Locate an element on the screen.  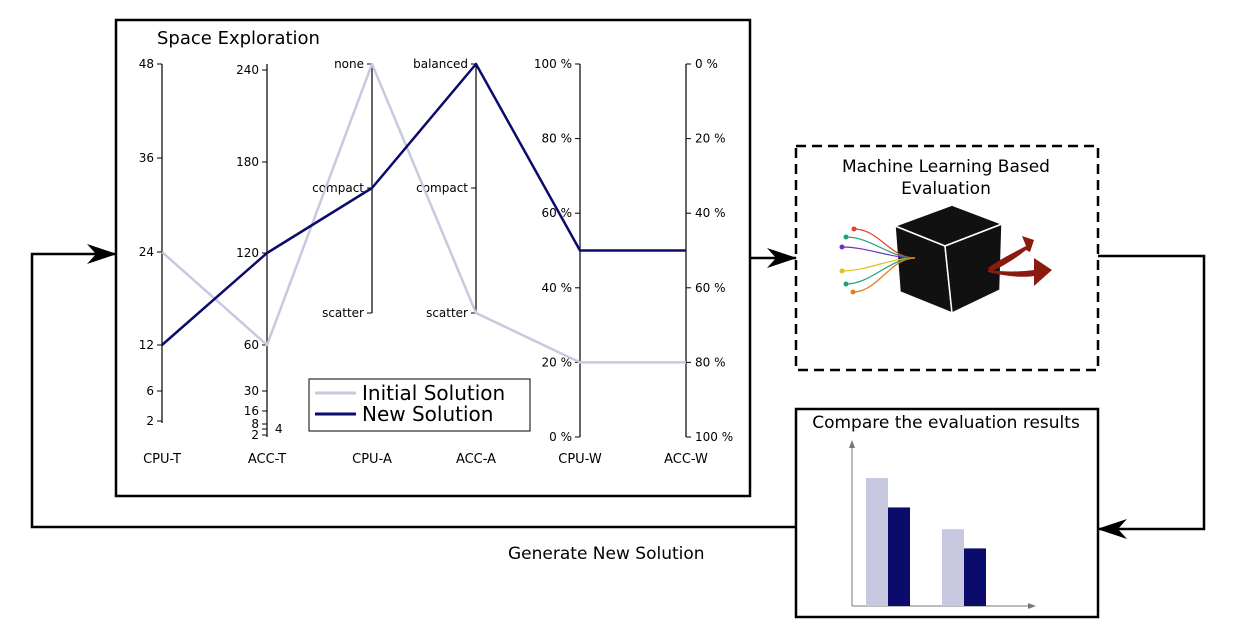
compare-y-arrowhead is located at coordinates (852, 444).